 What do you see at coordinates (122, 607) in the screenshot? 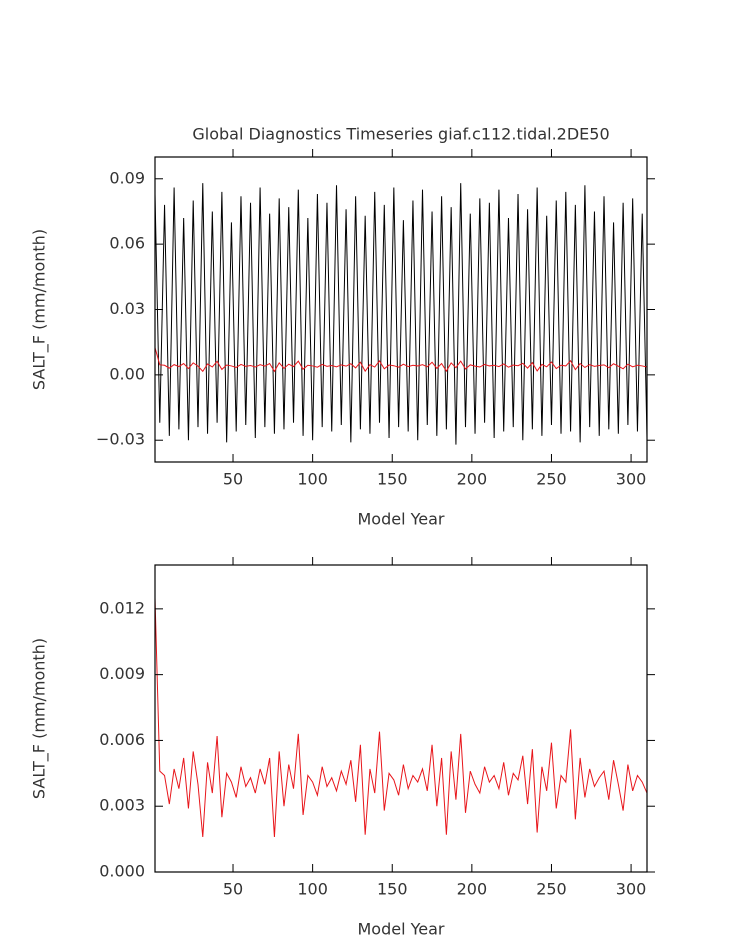
I see `y-tick-label: 0.012` at bounding box center [122, 607].